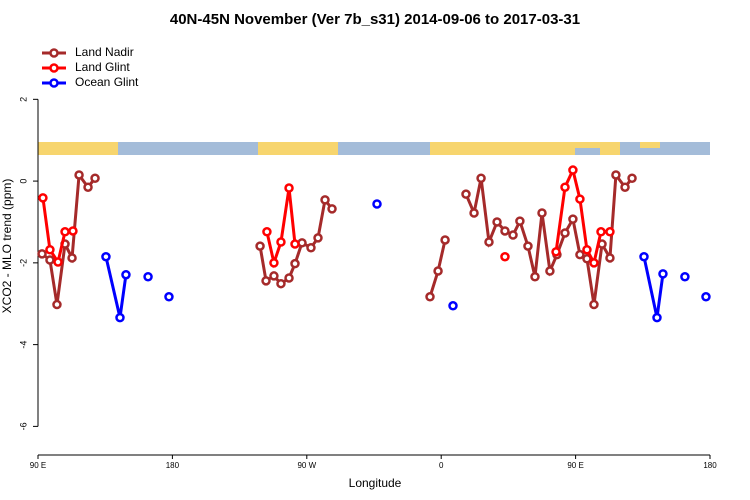 This screenshot has height=500, width=750. What do you see at coordinates (104, 52) in the screenshot?
I see `legend-label: Land Nadir` at bounding box center [104, 52].